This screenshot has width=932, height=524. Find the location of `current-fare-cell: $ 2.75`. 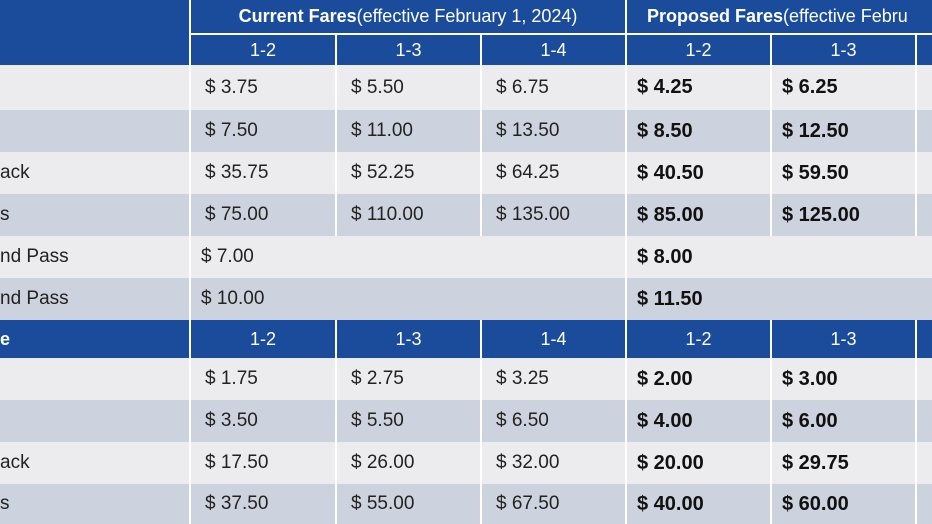

current-fare-cell: $ 2.75 is located at coordinates (407, 379).